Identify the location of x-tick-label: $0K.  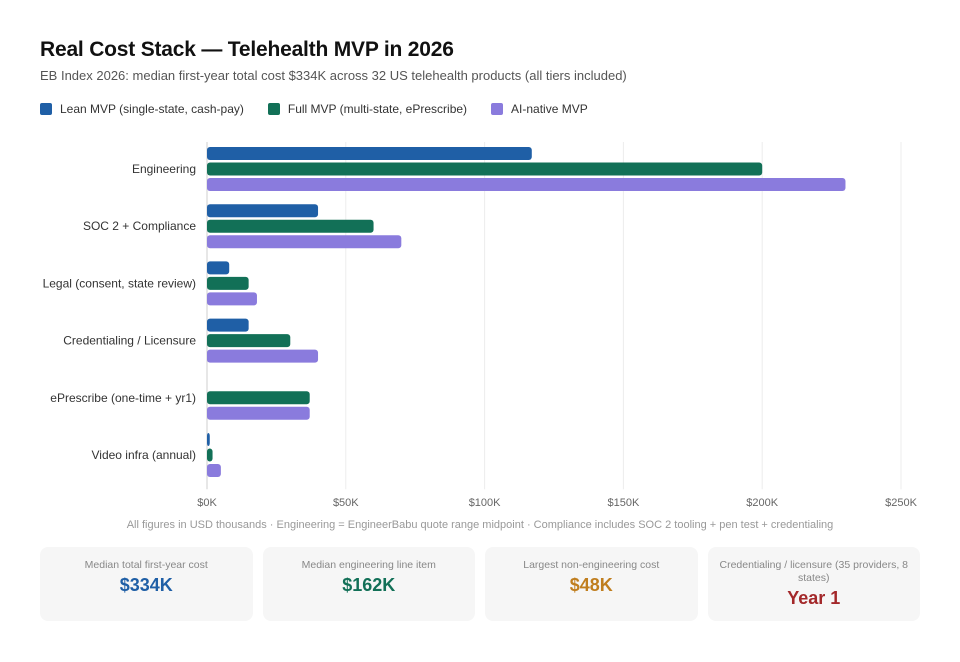
(207, 503).